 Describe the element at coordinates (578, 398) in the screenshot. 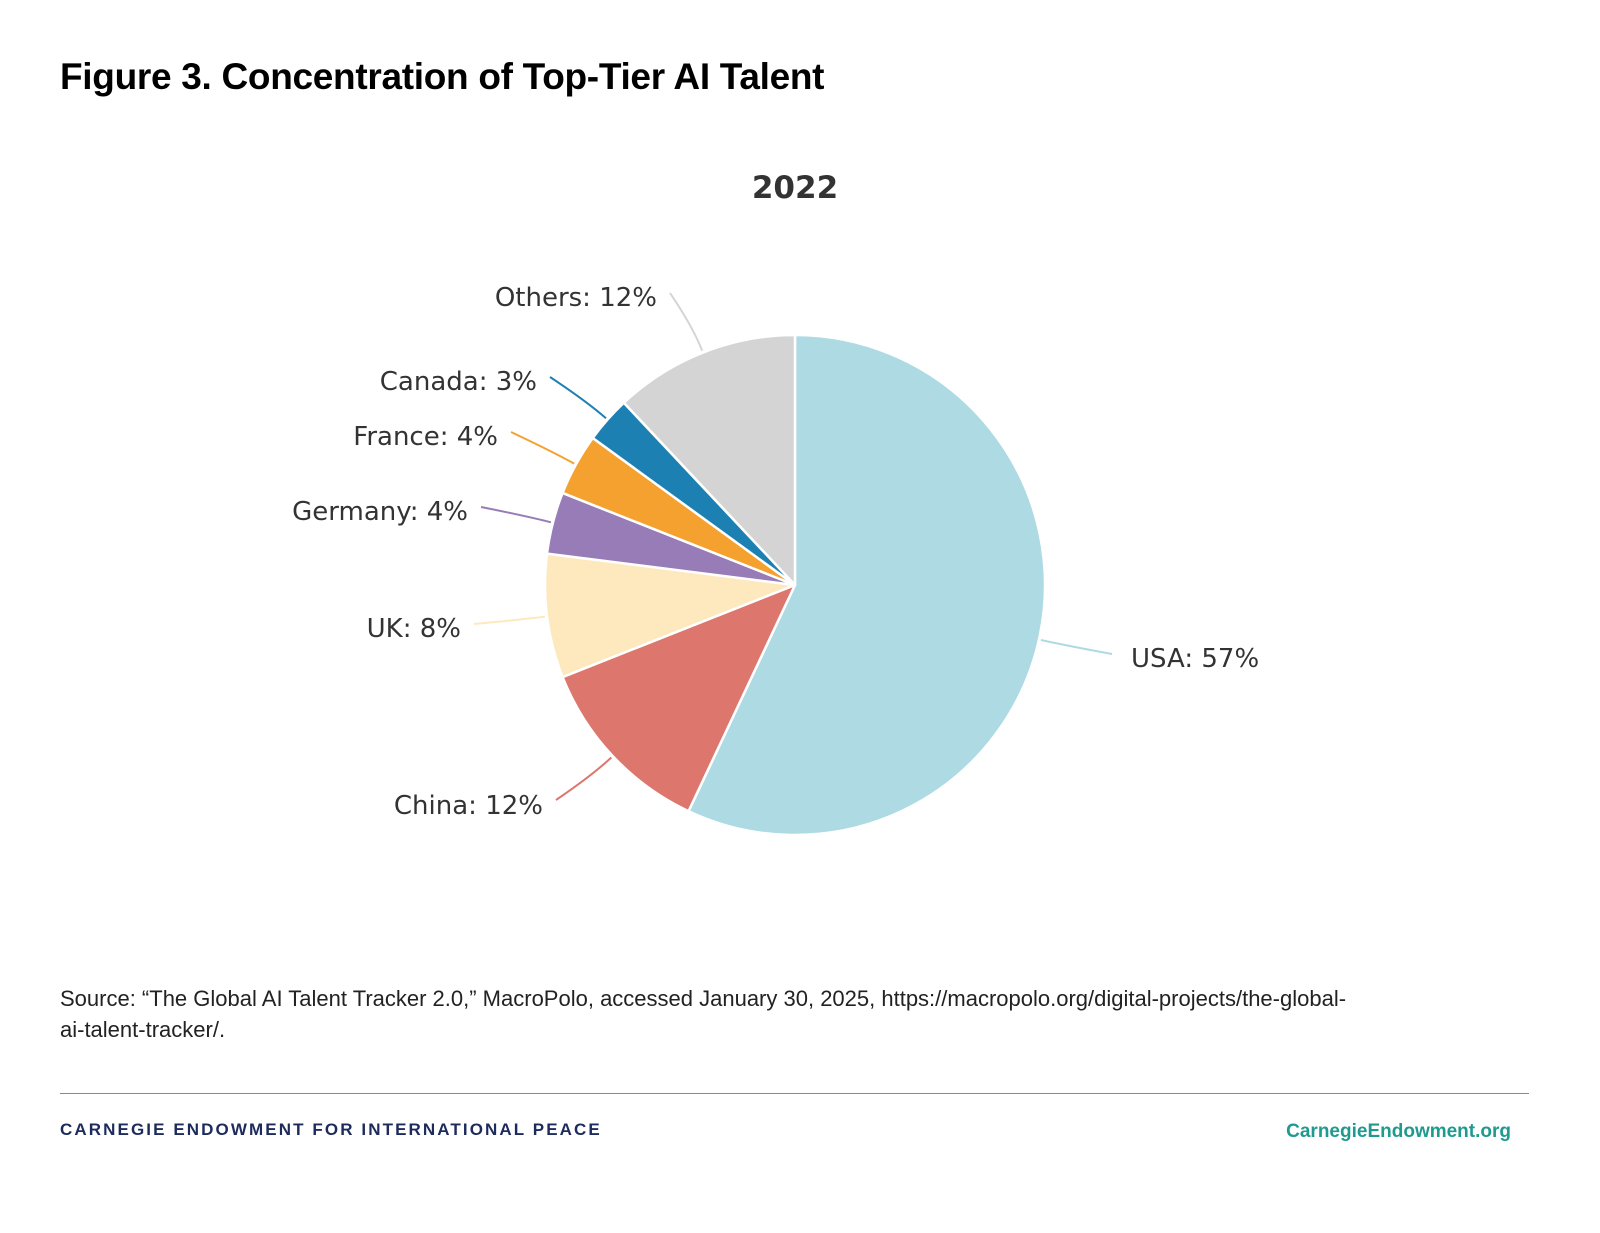

I see `connector-canada` at that location.